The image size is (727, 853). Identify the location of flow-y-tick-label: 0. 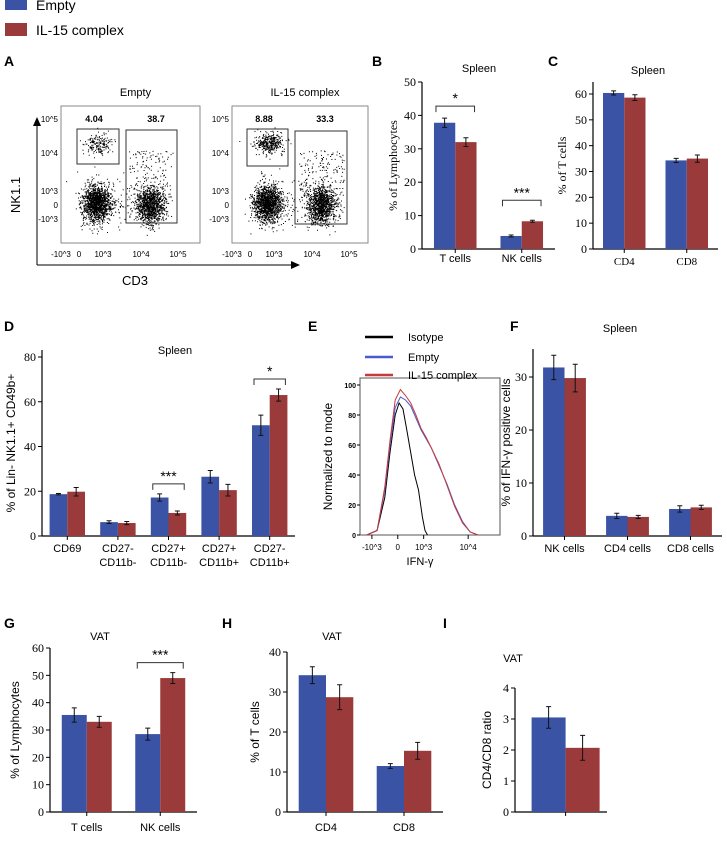
(56, 205).